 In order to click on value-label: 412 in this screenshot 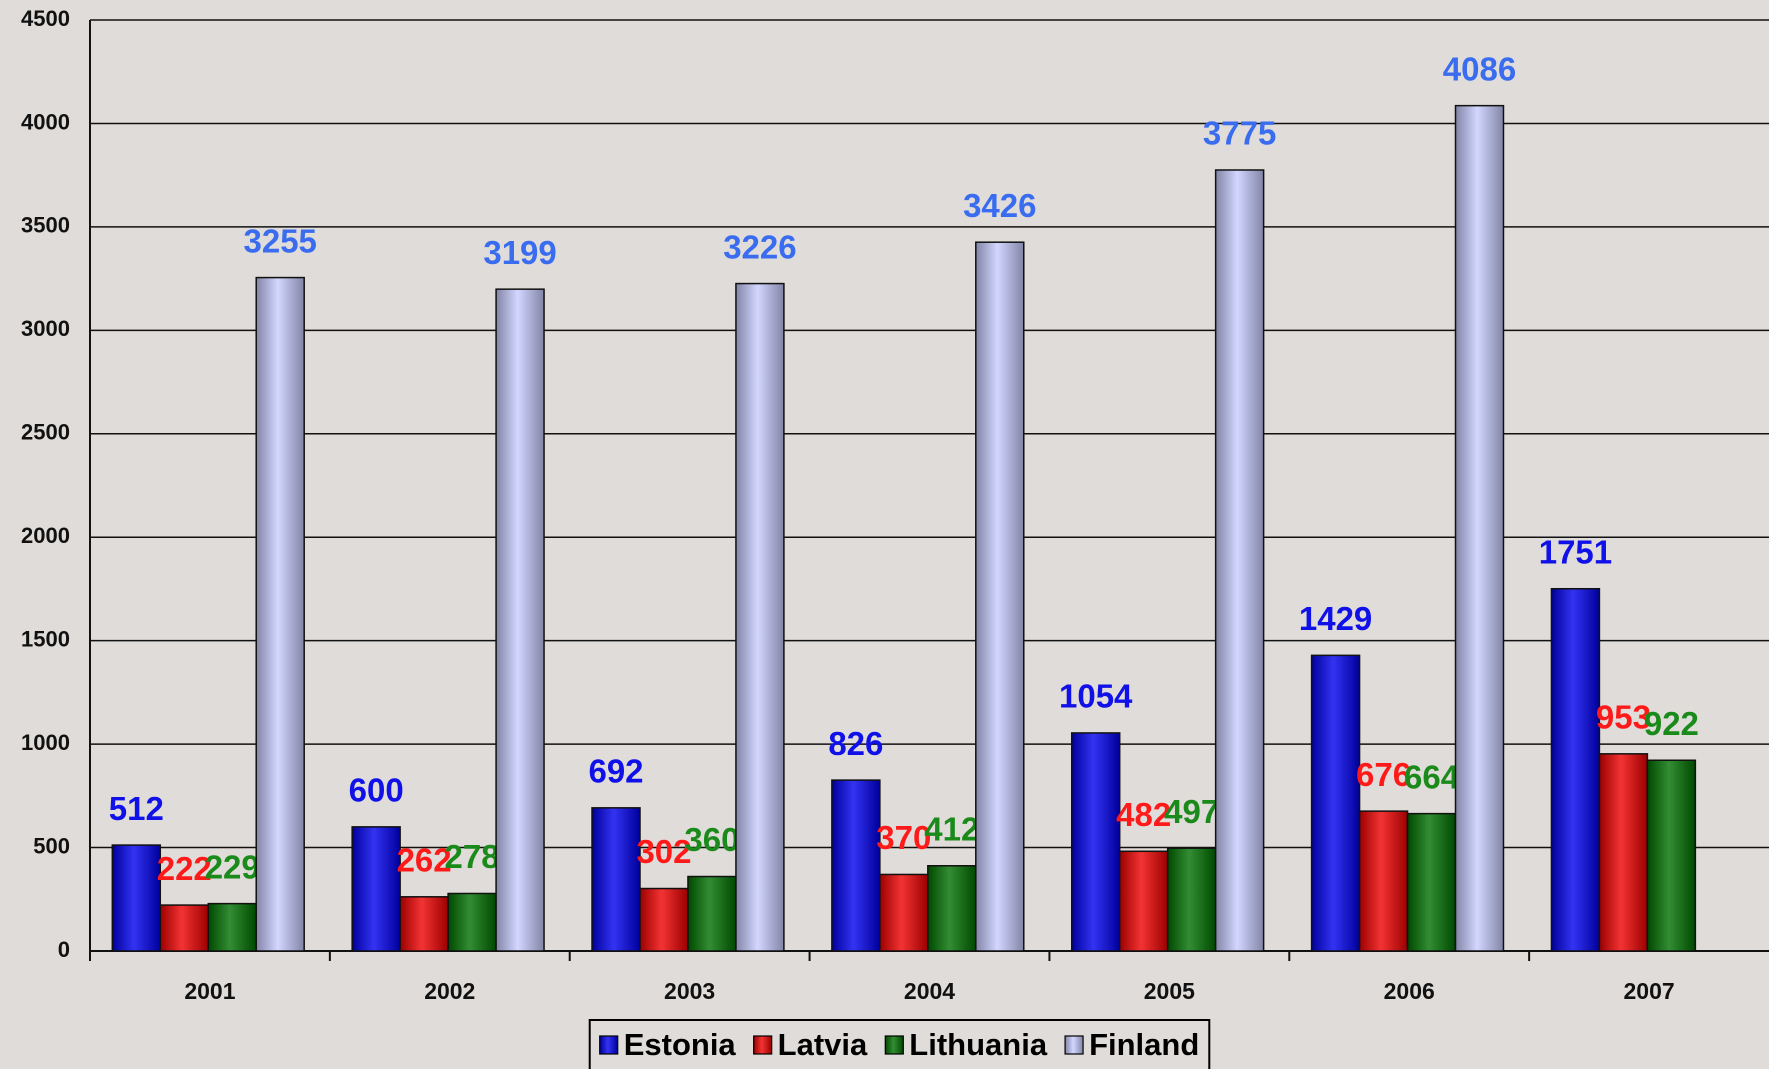, I will do `click(951, 828)`.